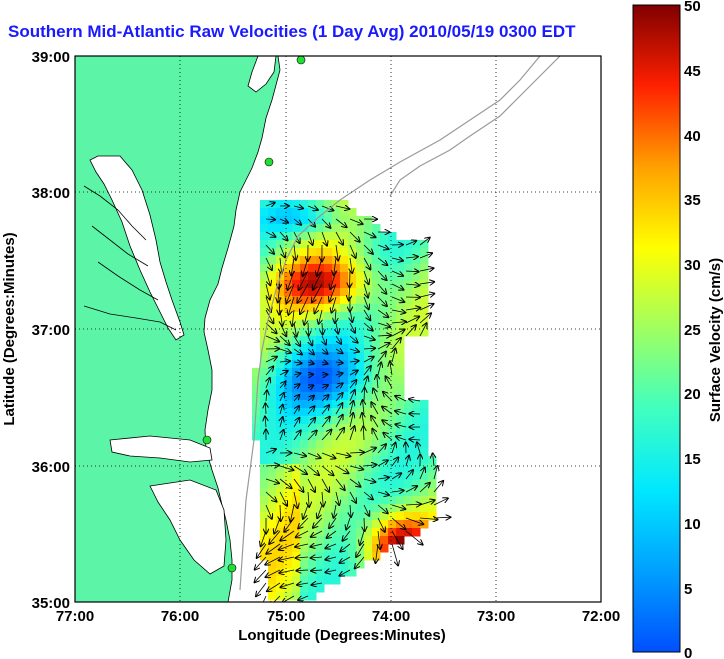  What do you see at coordinates (51, 330) in the screenshot?
I see `y-tick-labels: 39:00 38:00 37:00 36:00 35:00` at bounding box center [51, 330].